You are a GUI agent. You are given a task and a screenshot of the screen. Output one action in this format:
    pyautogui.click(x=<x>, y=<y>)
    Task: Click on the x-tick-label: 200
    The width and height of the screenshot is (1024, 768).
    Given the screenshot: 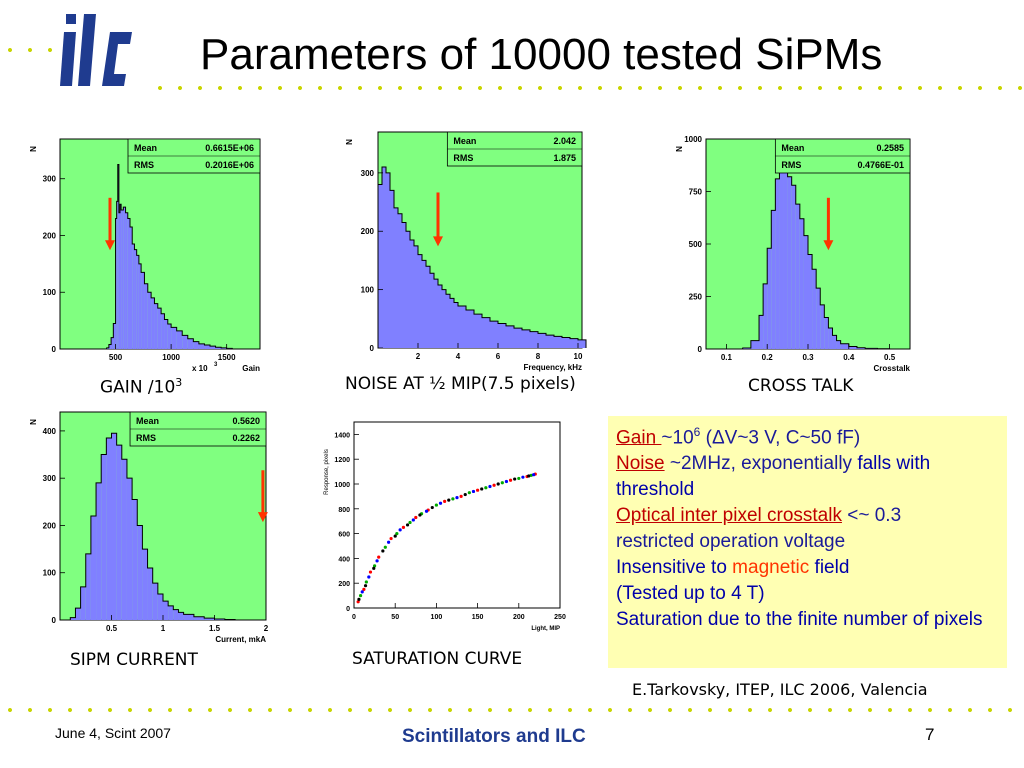 What is the action you would take?
    pyautogui.click(x=519, y=617)
    